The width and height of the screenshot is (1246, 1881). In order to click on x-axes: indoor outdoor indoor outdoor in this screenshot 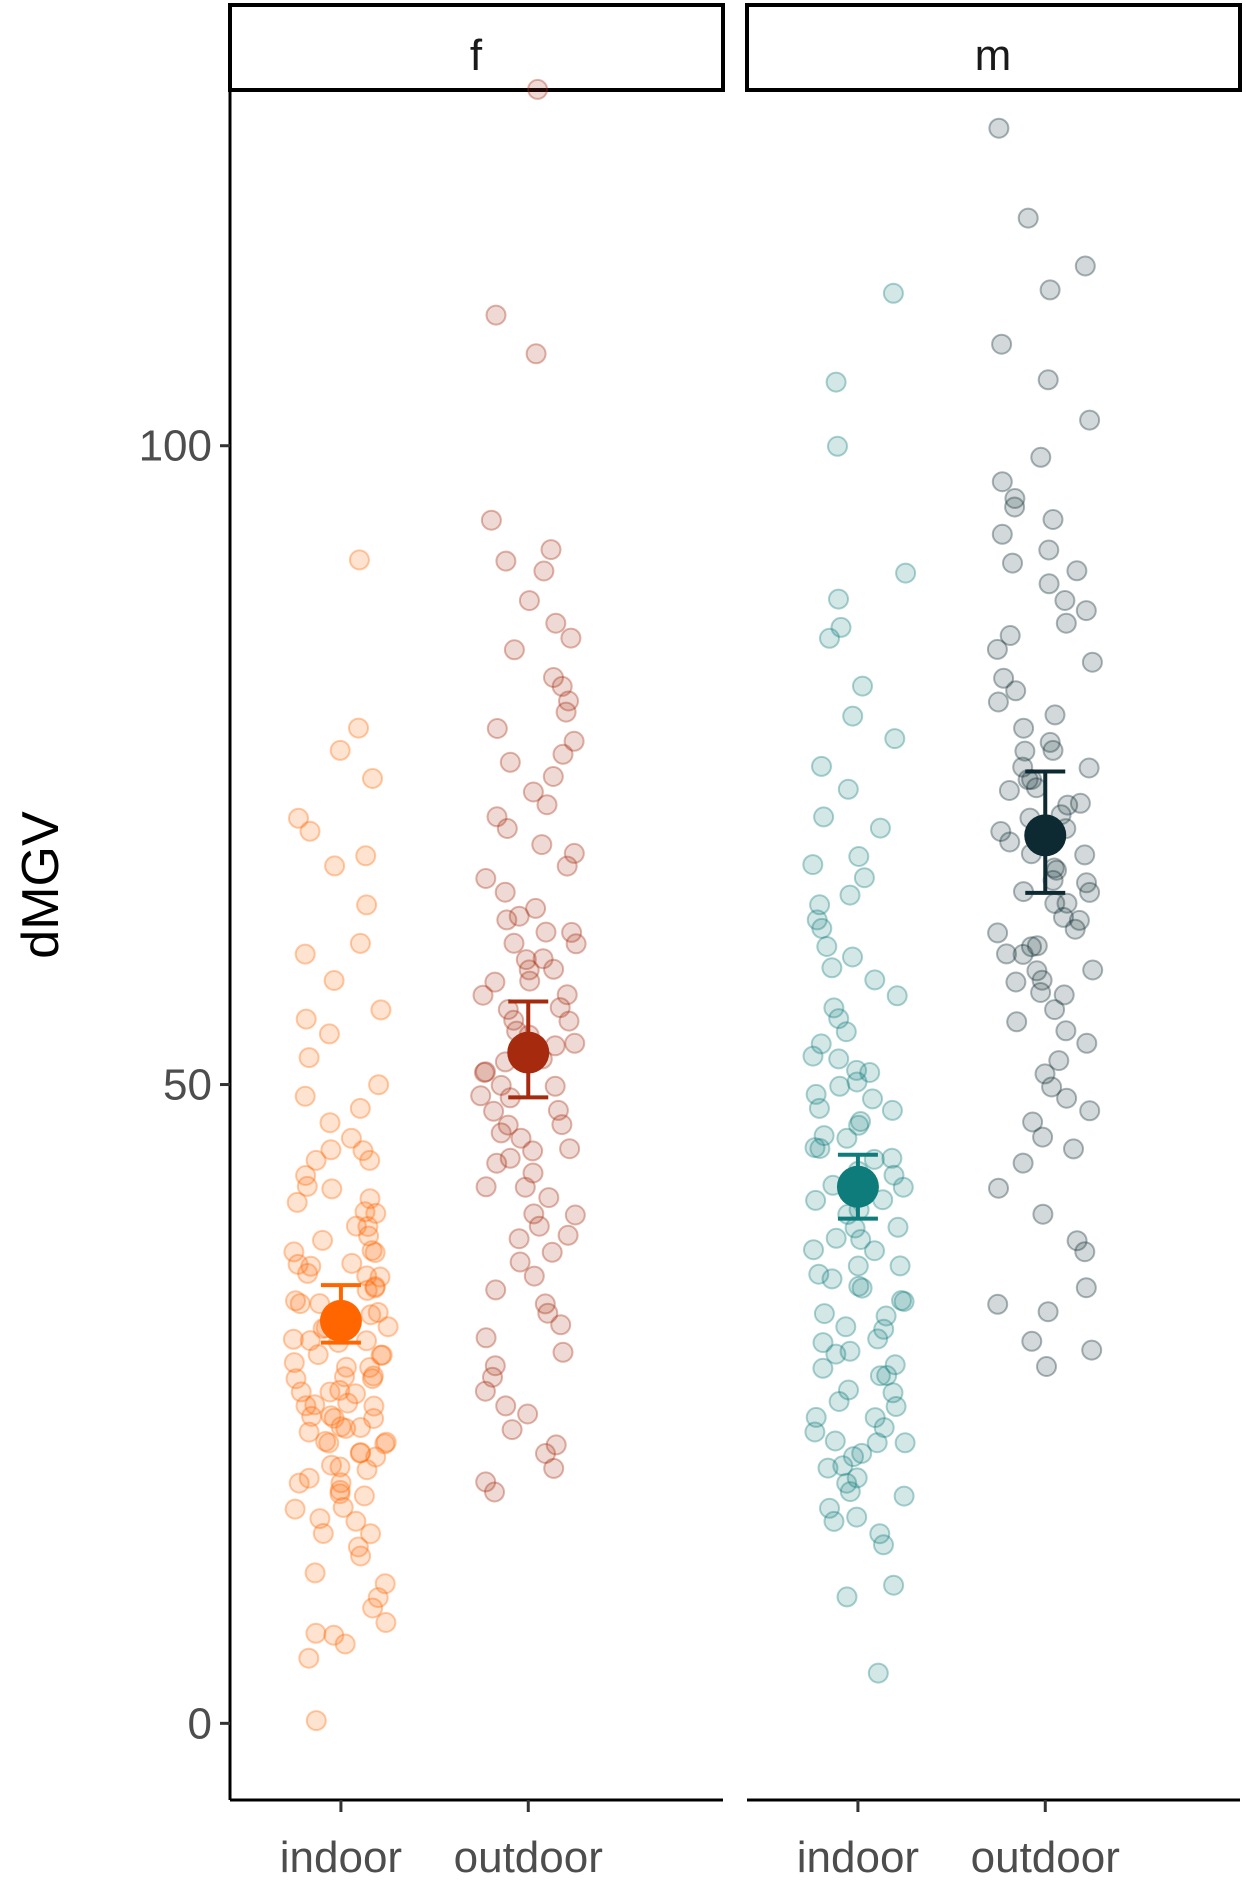, I will do `click(735, 1839)`.